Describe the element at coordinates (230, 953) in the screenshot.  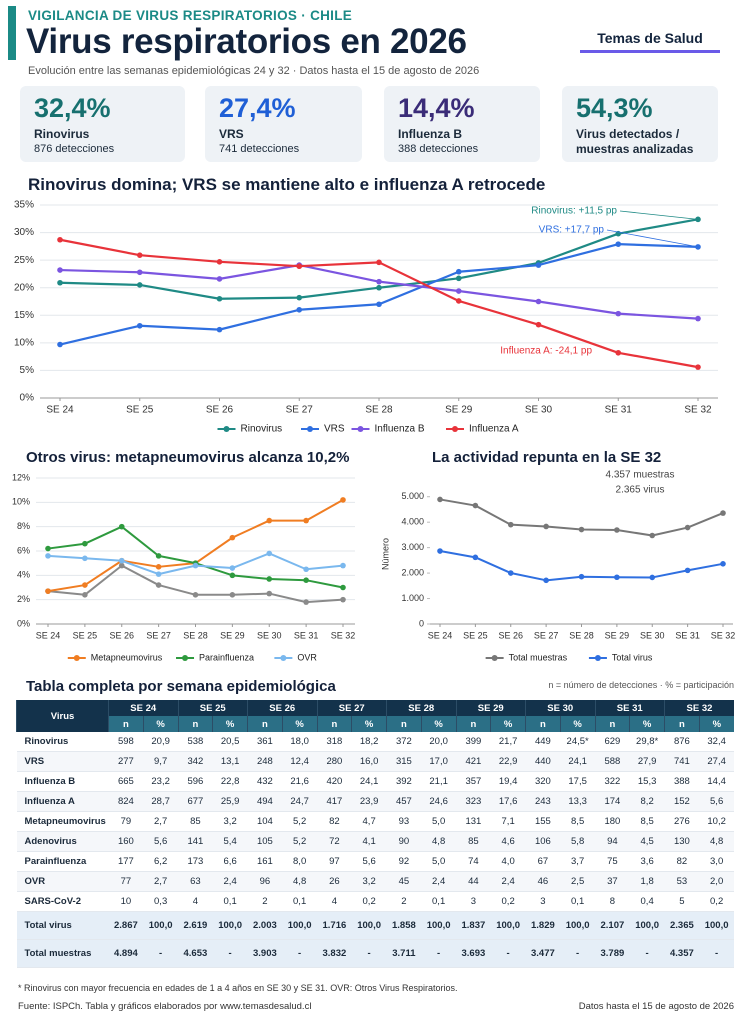
I see `table-cell: -` at that location.